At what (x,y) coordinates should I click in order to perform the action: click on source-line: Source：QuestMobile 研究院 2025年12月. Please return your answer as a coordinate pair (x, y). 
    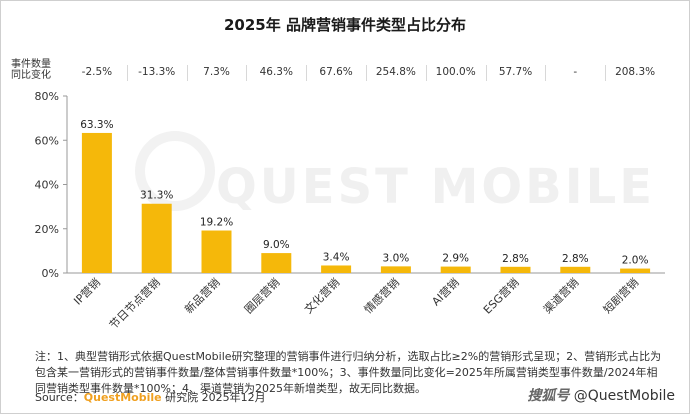
    Looking at the image, I should click on (150, 397).